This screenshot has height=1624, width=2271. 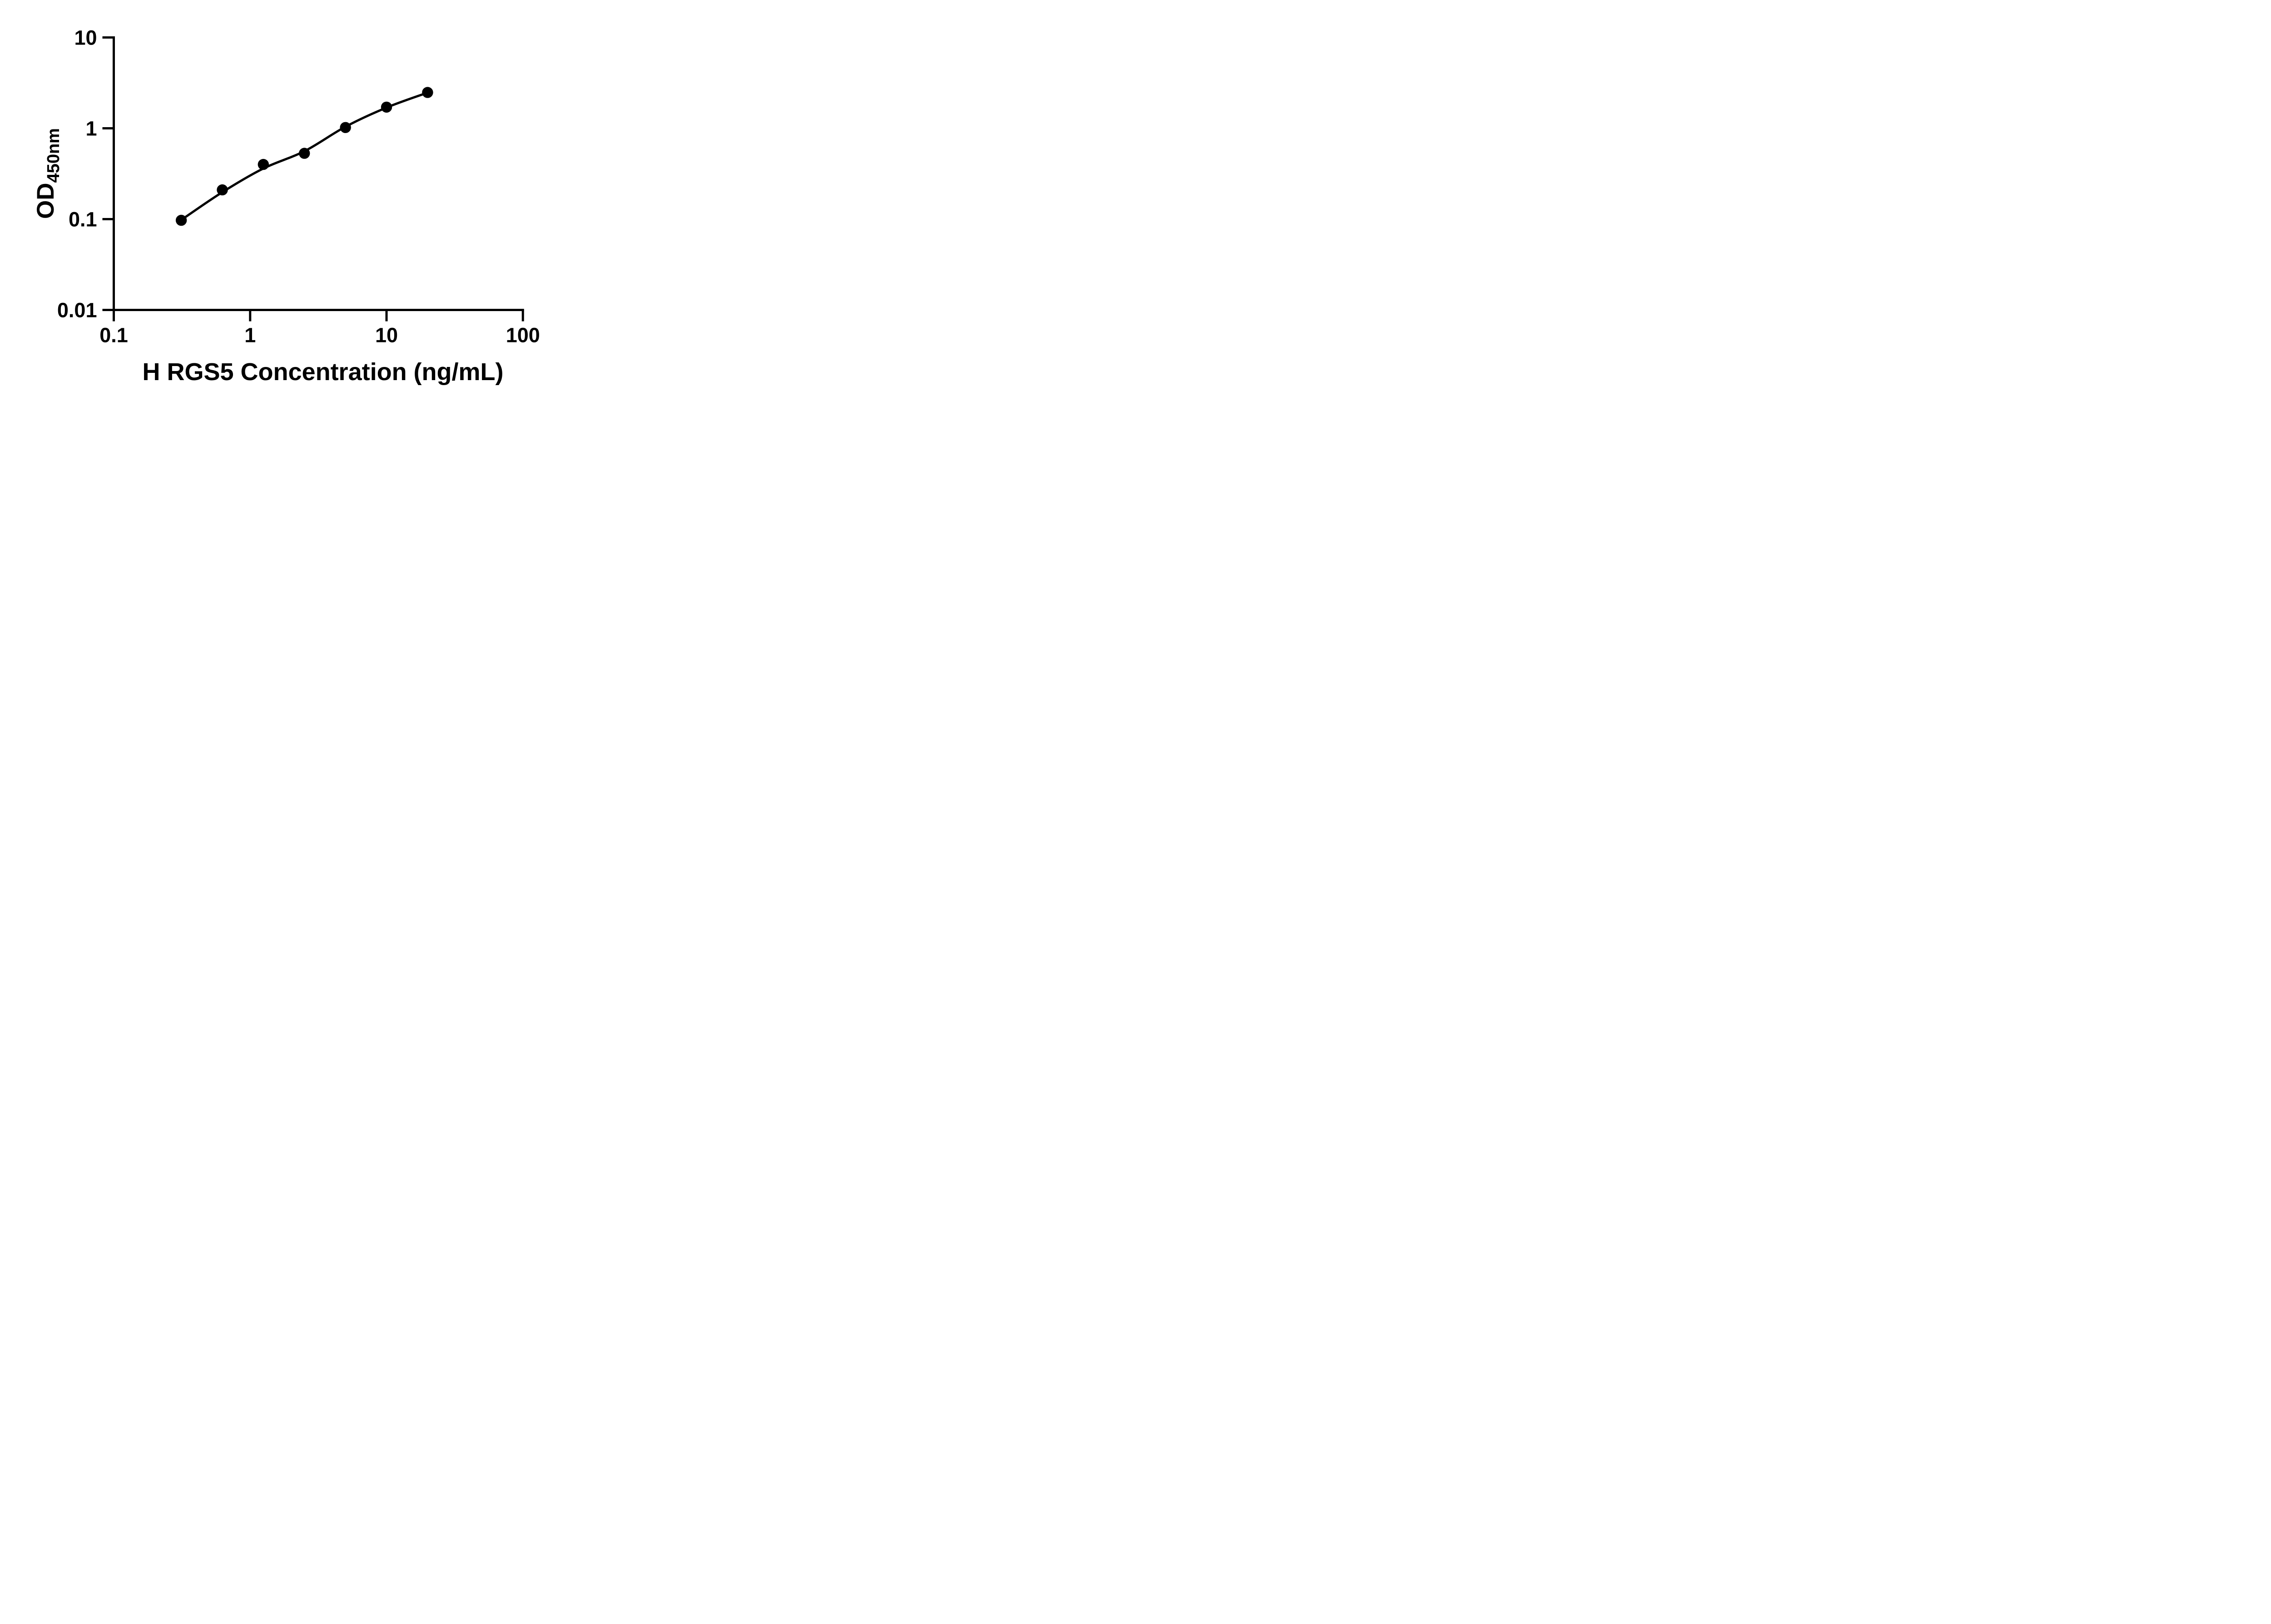 What do you see at coordinates (85, 38) in the screenshot?
I see `y-tick-label: 10` at bounding box center [85, 38].